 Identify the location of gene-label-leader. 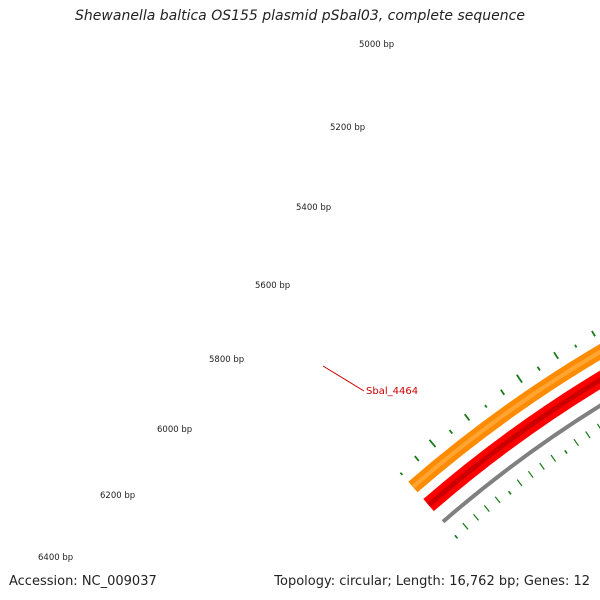
(343, 378).